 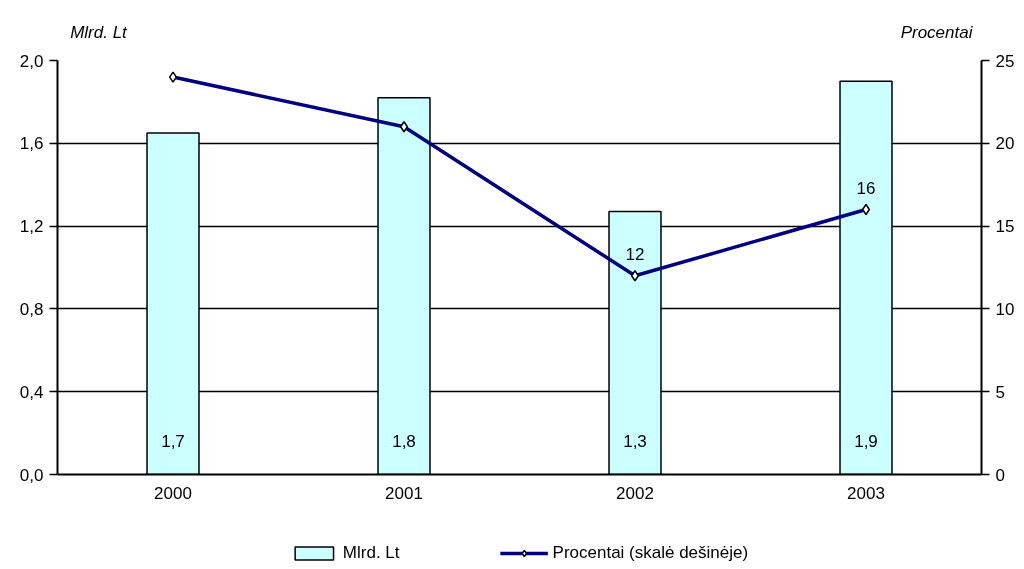 I want to click on x-tick-label: 2002, so click(x=635, y=493).